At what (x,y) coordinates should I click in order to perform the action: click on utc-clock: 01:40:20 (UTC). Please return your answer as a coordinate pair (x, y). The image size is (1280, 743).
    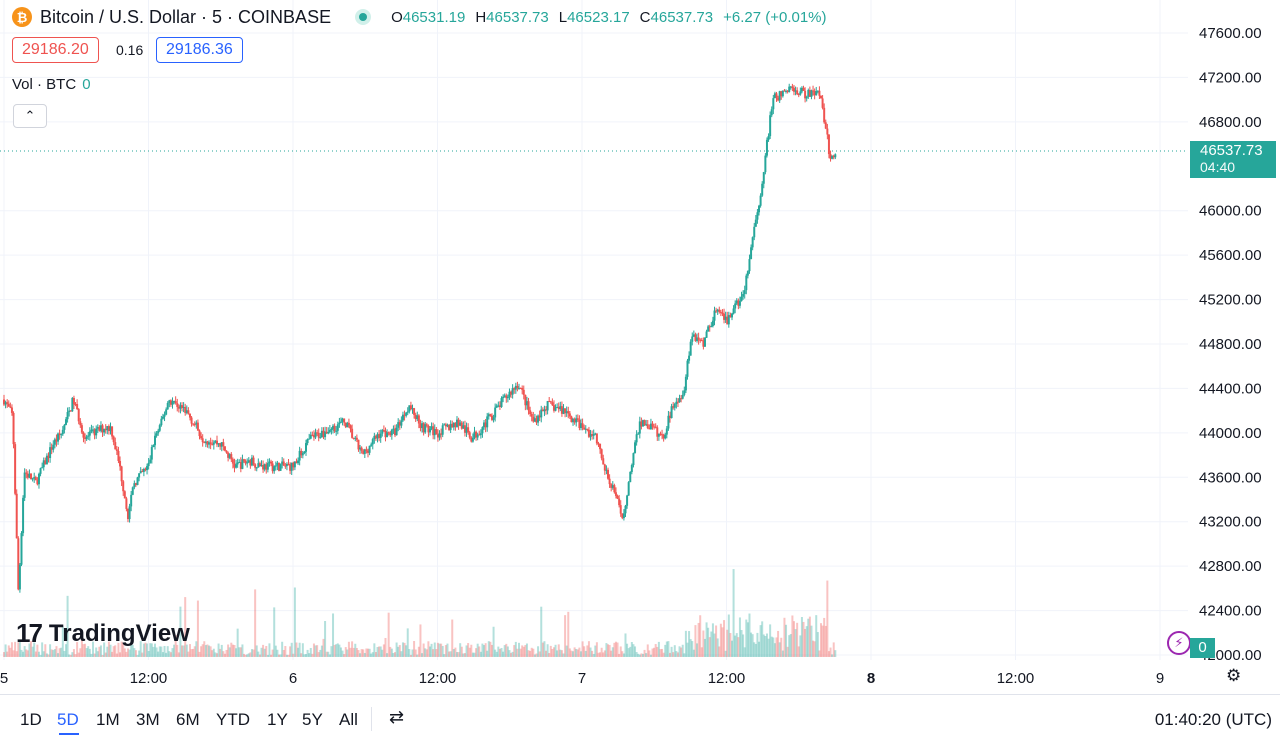
    Looking at the image, I should click on (1213, 719).